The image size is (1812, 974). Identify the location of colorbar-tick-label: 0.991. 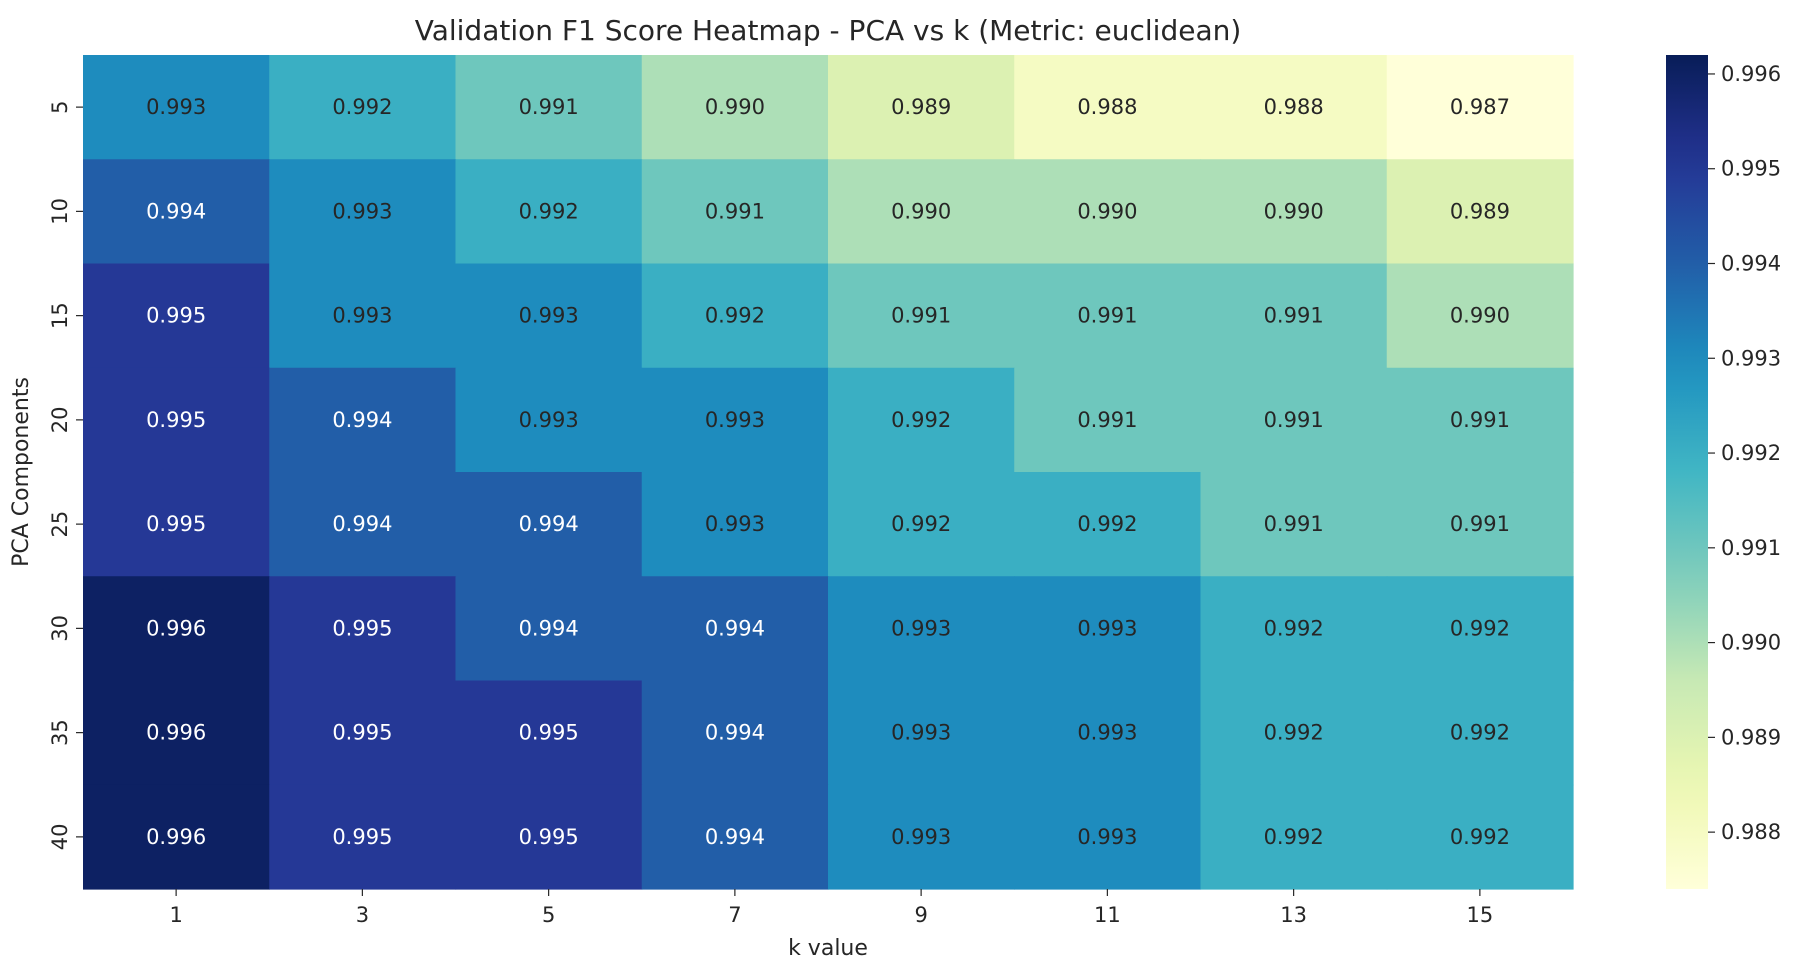
(1751, 548).